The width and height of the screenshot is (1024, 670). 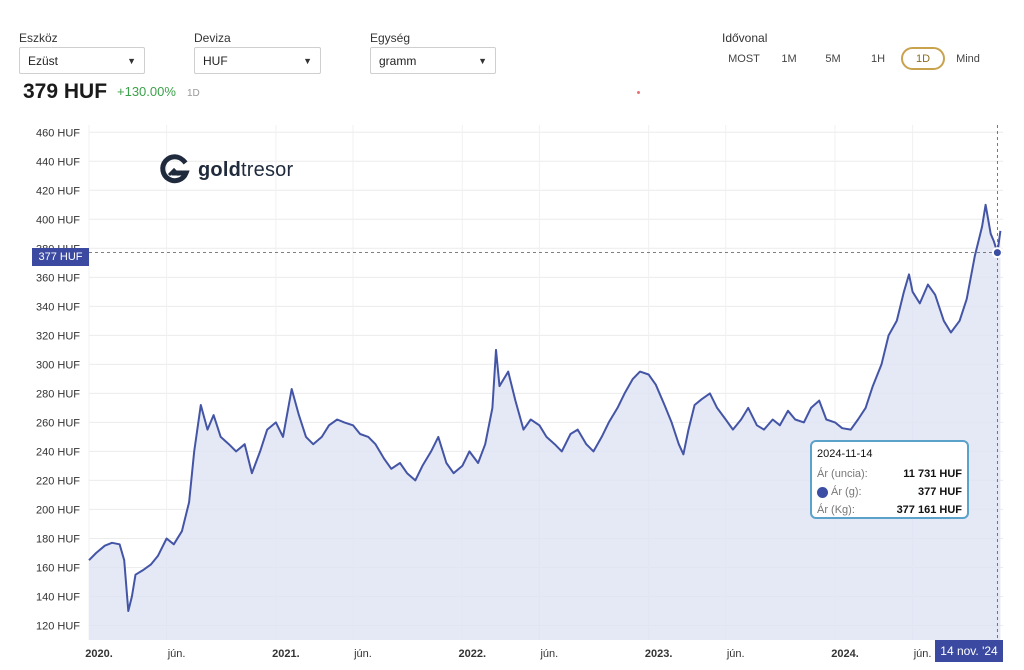 What do you see at coordinates (58, 191) in the screenshot?
I see `y-tick-label: 420 HUF` at bounding box center [58, 191].